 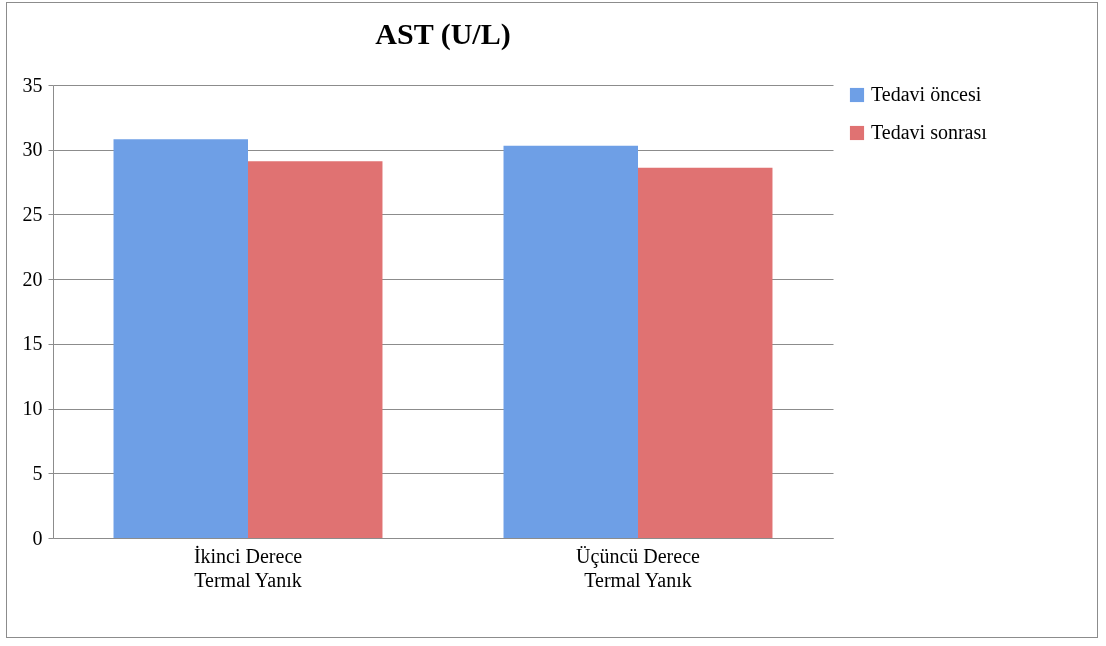 What do you see at coordinates (638, 567) in the screenshot?
I see `x-tick-label: Üçüncü Derece Termal Yanık` at bounding box center [638, 567].